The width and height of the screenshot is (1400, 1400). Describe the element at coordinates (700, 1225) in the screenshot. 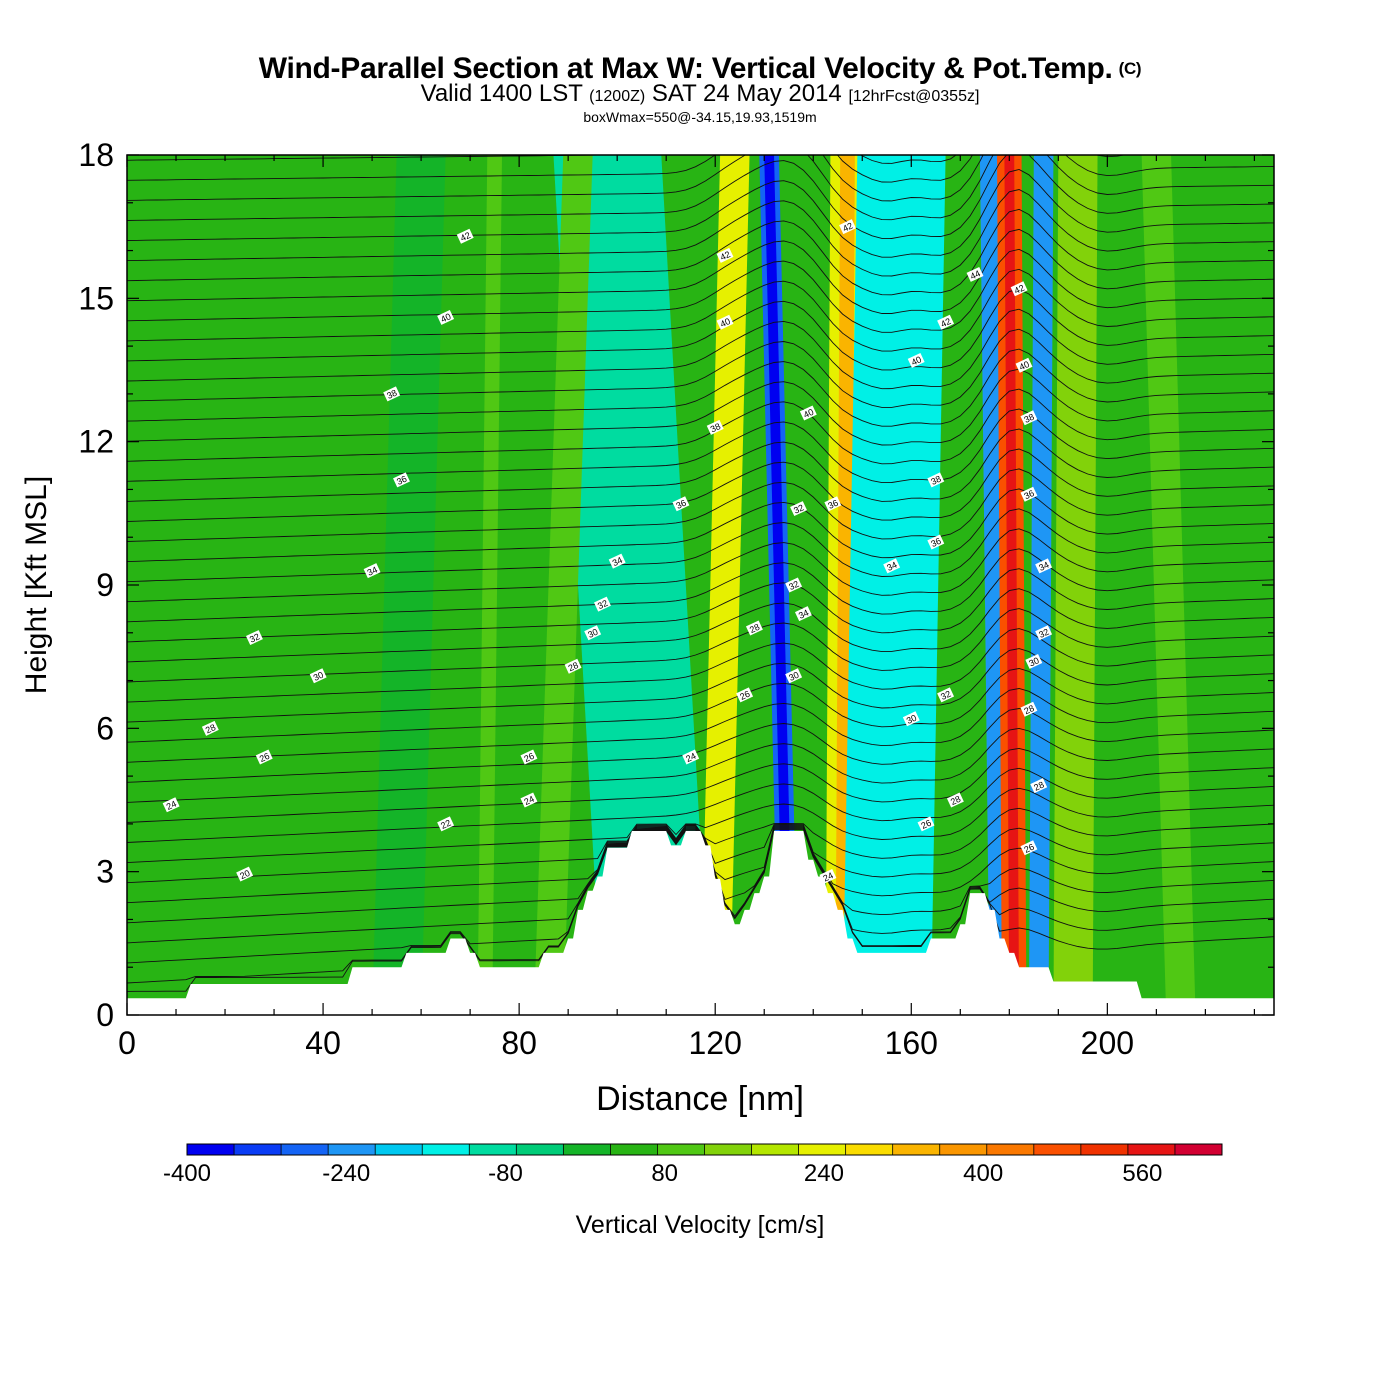

I see `colorbar-label: Vertical Velocity [cm/s]` at that location.